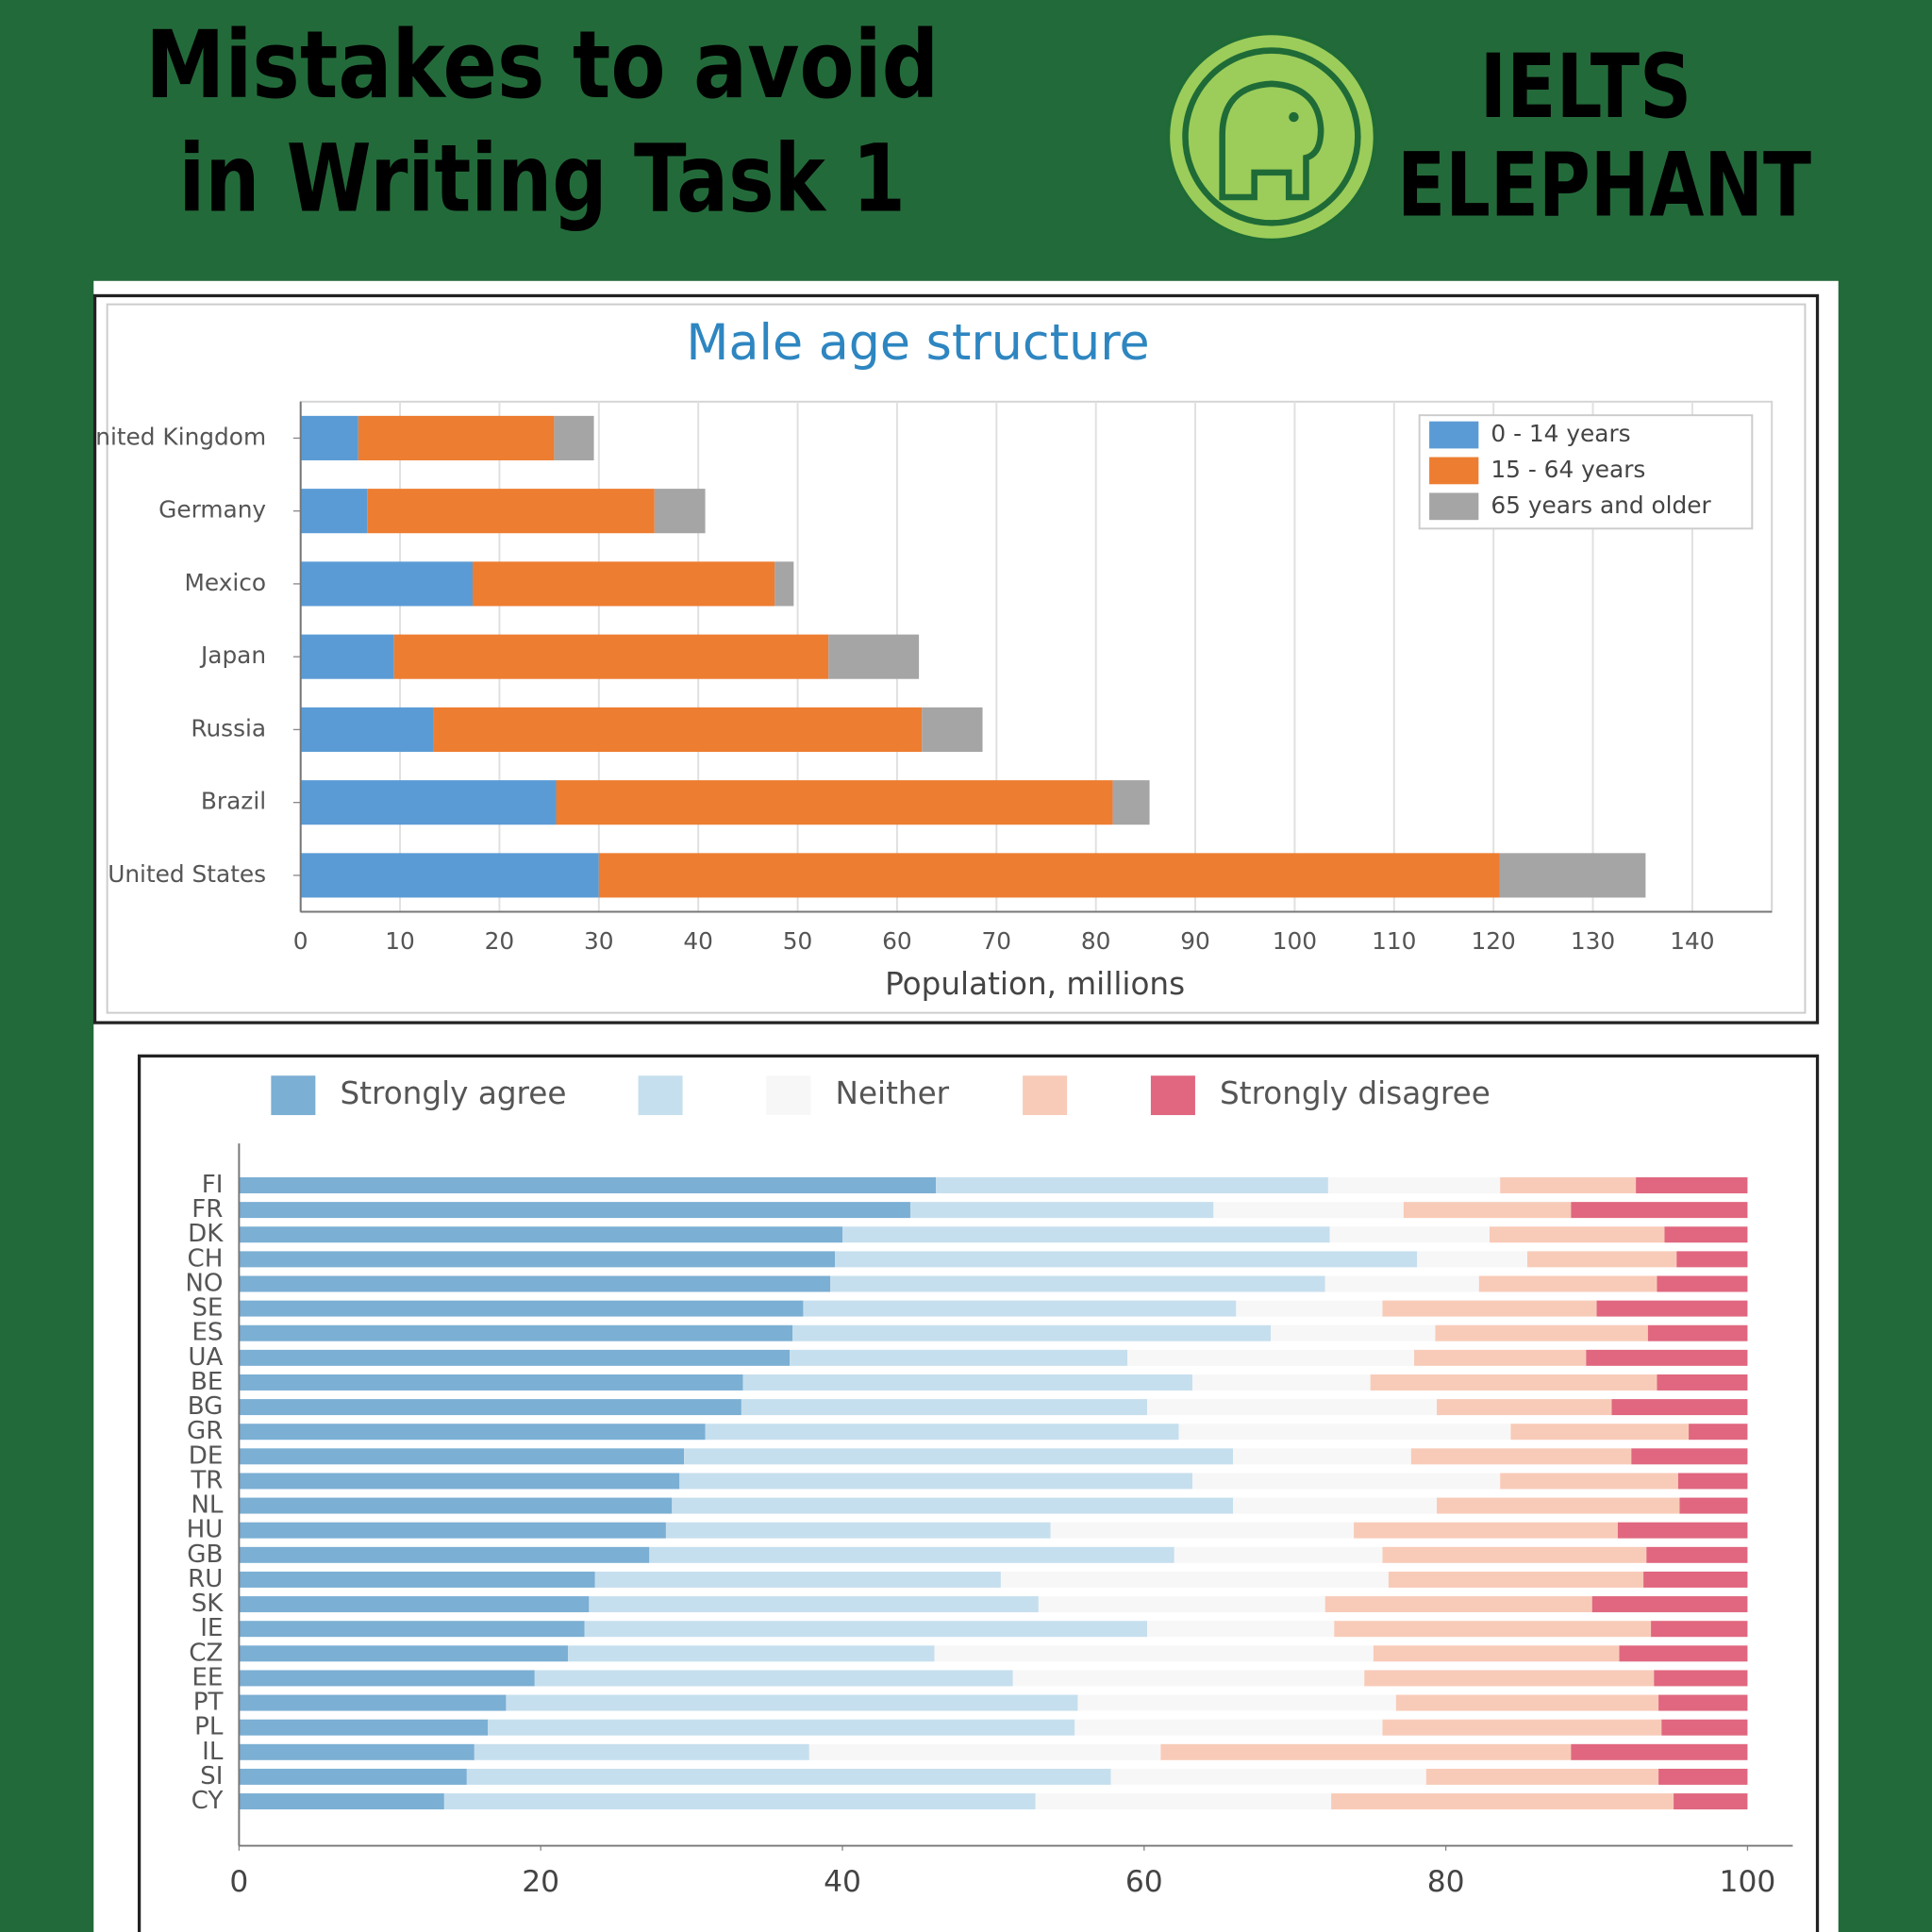 This screenshot has height=1932, width=1932. I want to click on y-tick-label: UA, so click(205, 1358).